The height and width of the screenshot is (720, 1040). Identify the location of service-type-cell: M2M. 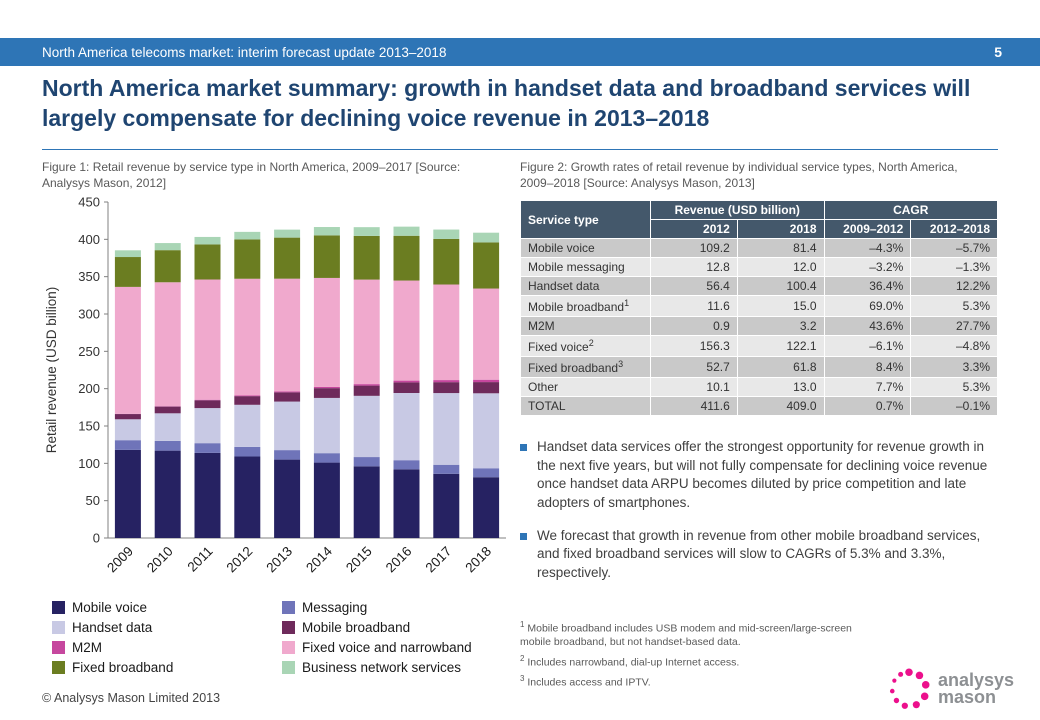
(585, 326).